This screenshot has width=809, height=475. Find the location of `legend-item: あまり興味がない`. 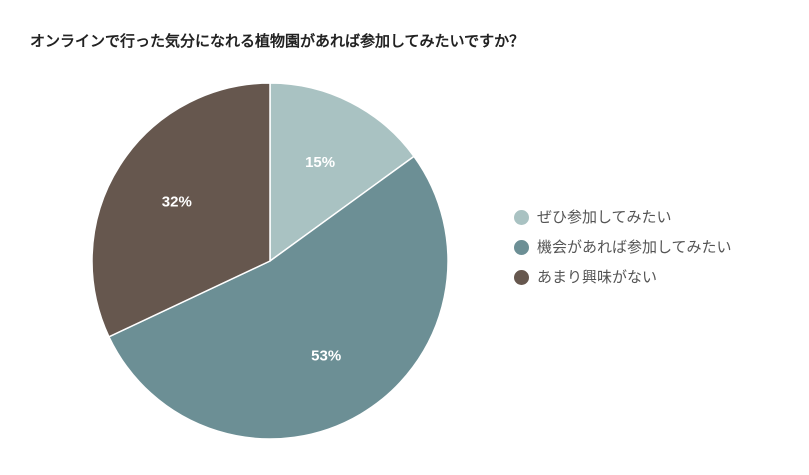

legend-item: あまり興味がない is located at coordinates (644, 277).